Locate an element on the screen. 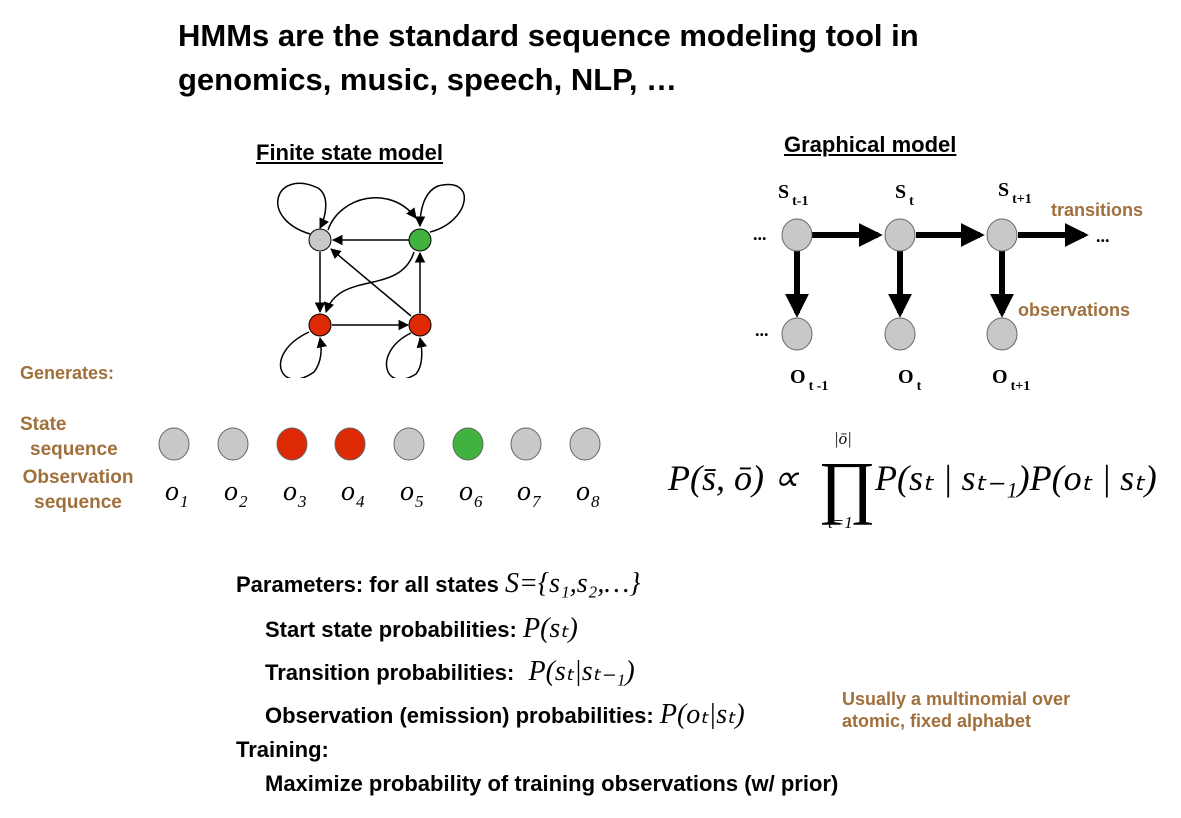  generates-label: Generates: is located at coordinates (67, 373).